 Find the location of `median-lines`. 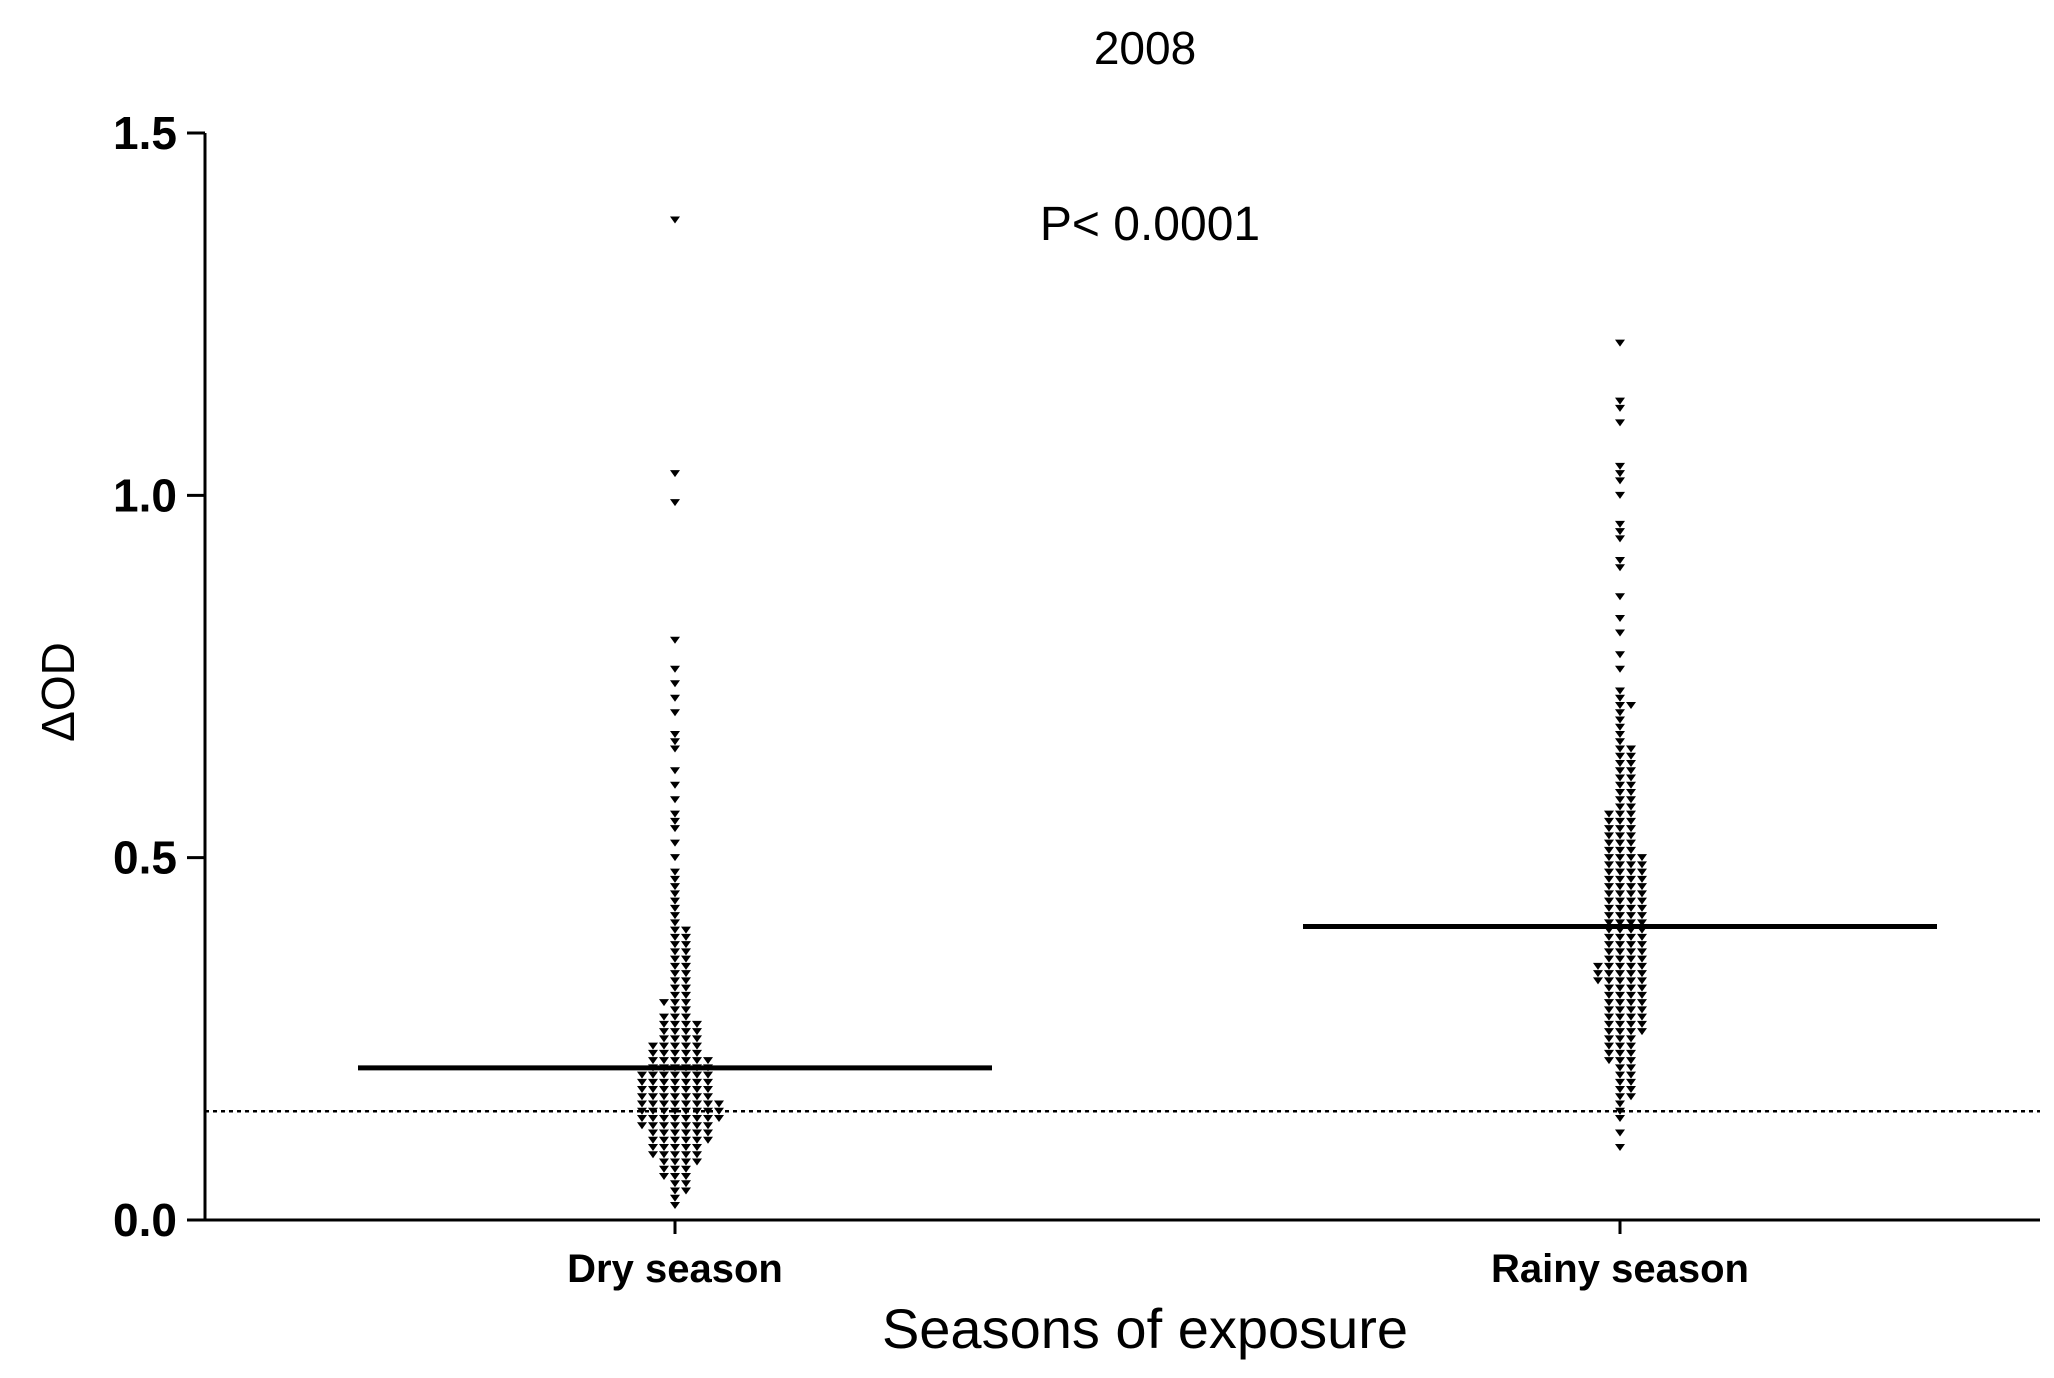

median-lines is located at coordinates (1147, 997).